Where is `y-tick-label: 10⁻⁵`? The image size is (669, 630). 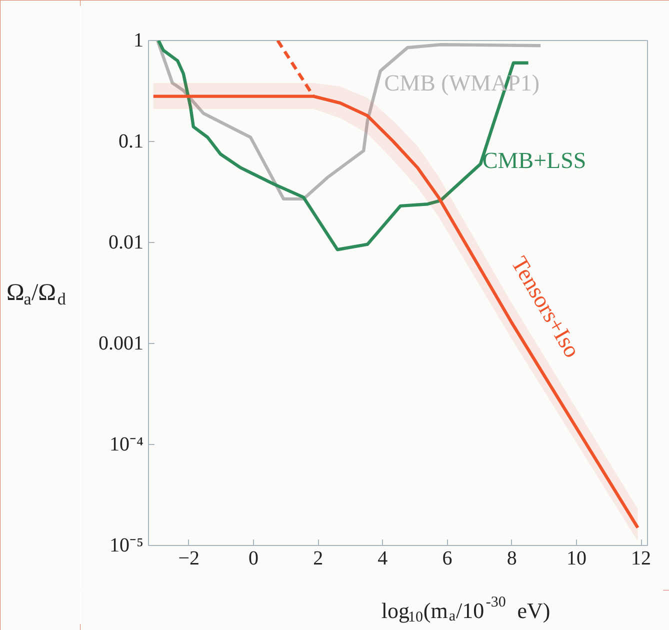 y-tick-label: 10⁻⁵ is located at coordinates (127, 545).